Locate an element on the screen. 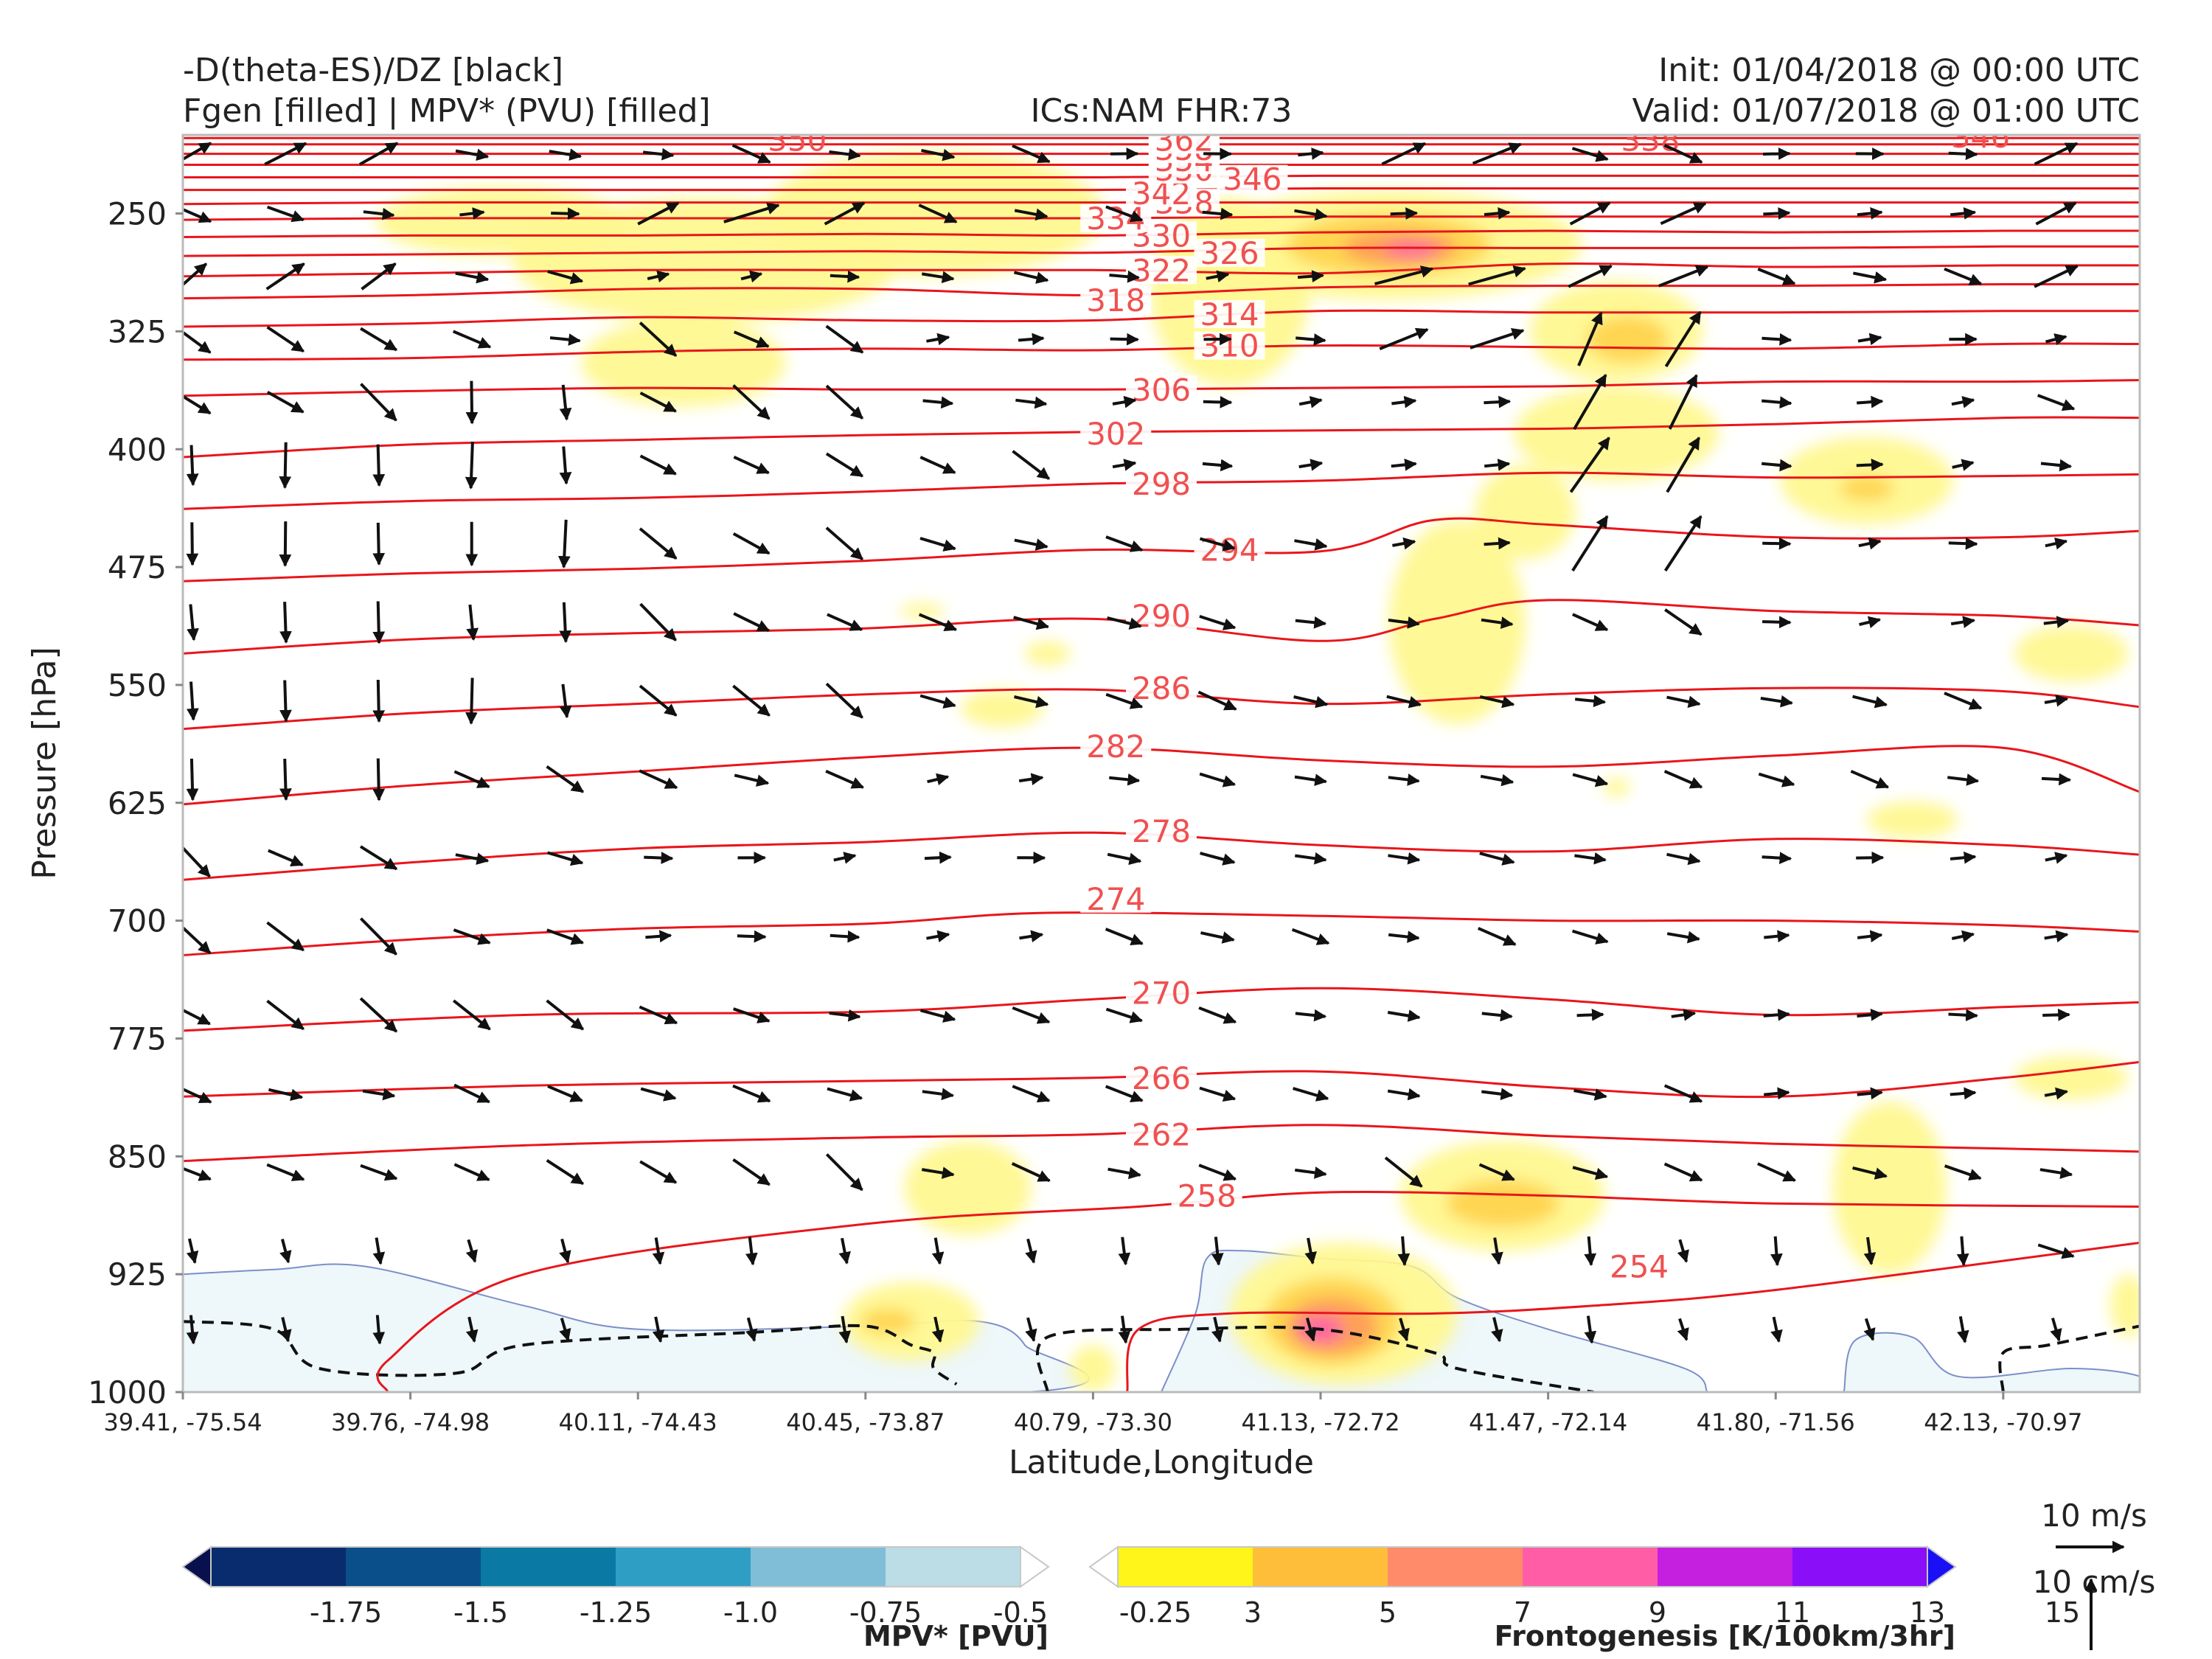  frontogenesis-colorbar-label: Frontogenesis [K/100km/3hr] is located at coordinates (1725, 1636).